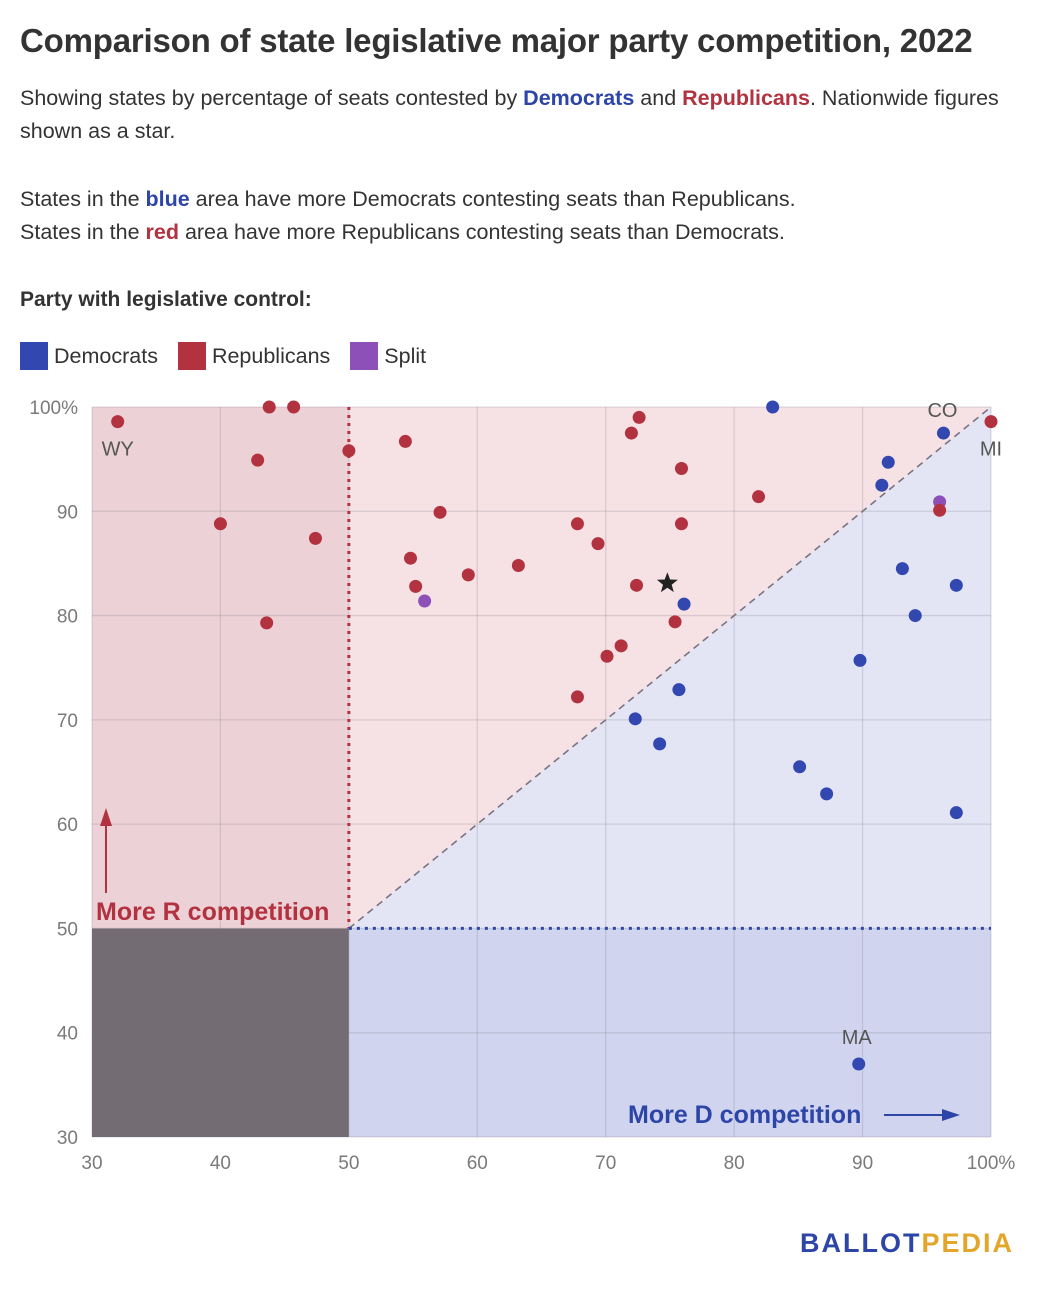  I want to click on republicans-highlight: Republicans, so click(746, 98).